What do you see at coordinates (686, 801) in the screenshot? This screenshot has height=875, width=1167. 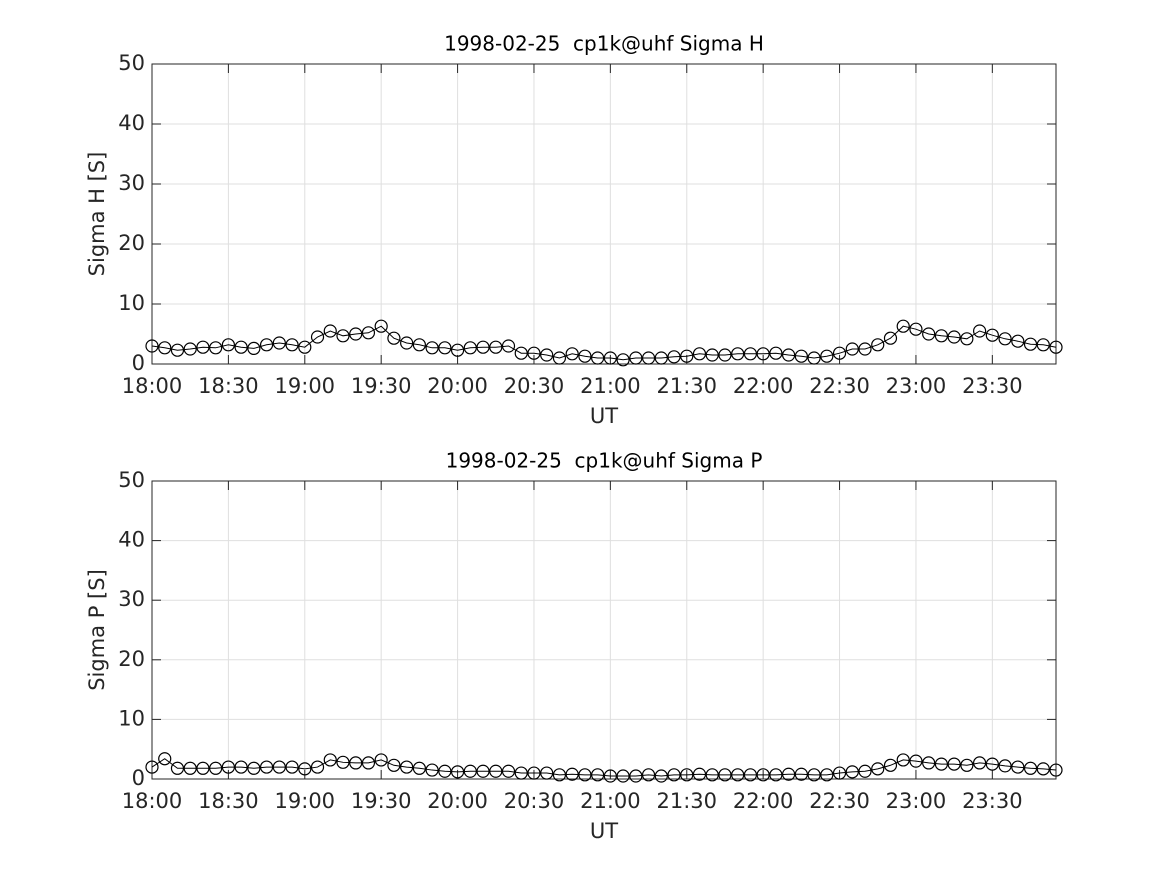 I see `x-tick-label: 21:30` at bounding box center [686, 801].